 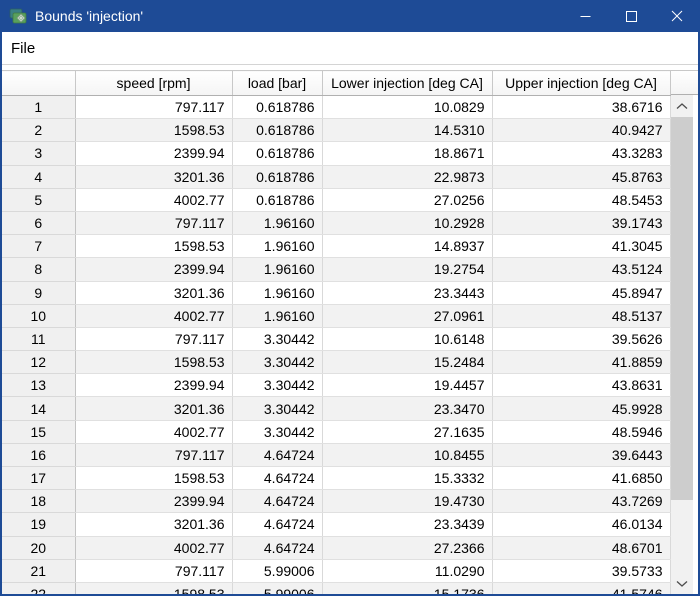 What do you see at coordinates (39, 432) in the screenshot?
I see `row-number-cell: 15` at bounding box center [39, 432].